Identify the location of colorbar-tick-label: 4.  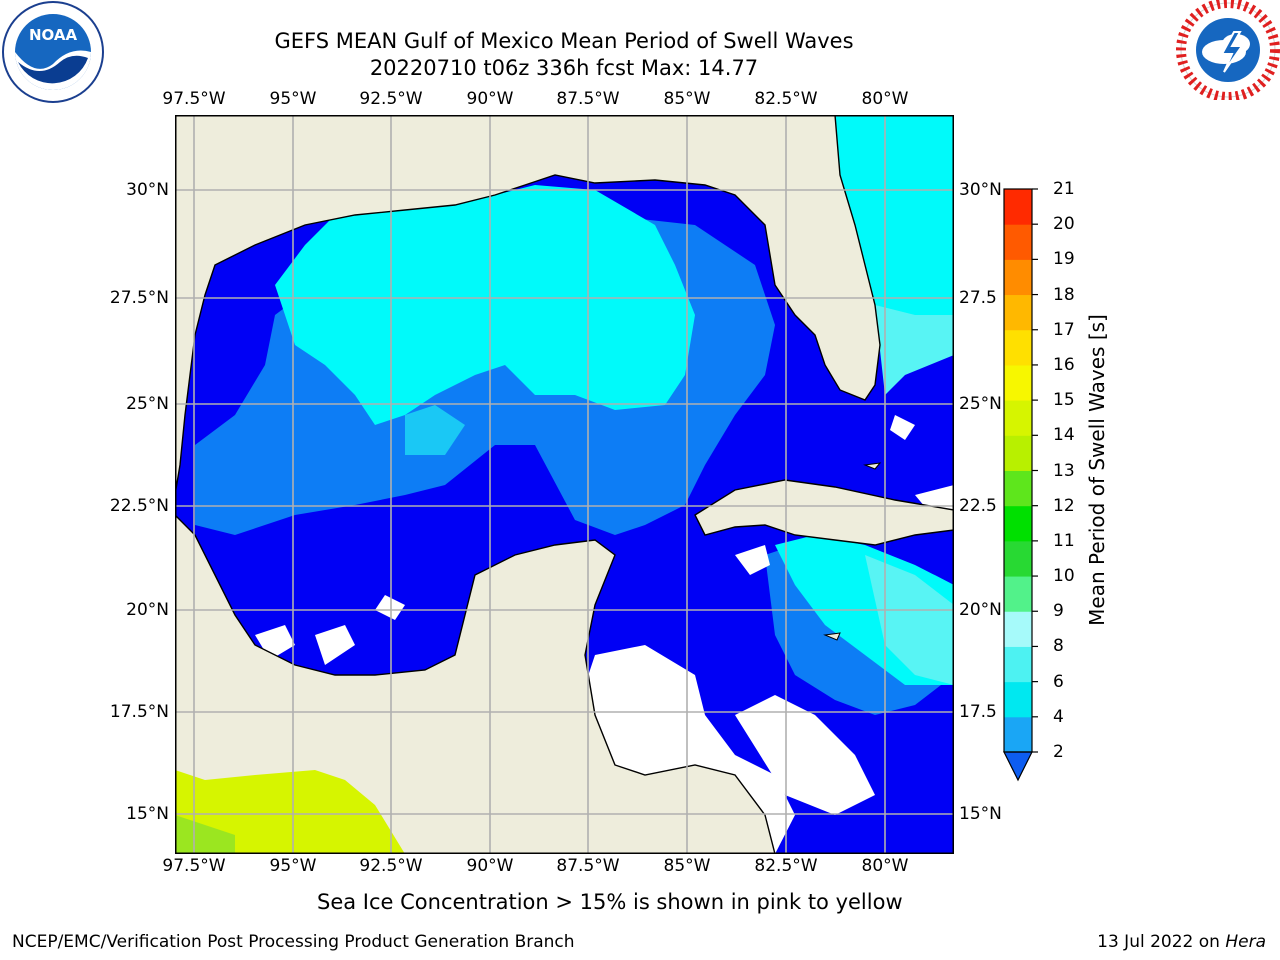
(1058, 716).